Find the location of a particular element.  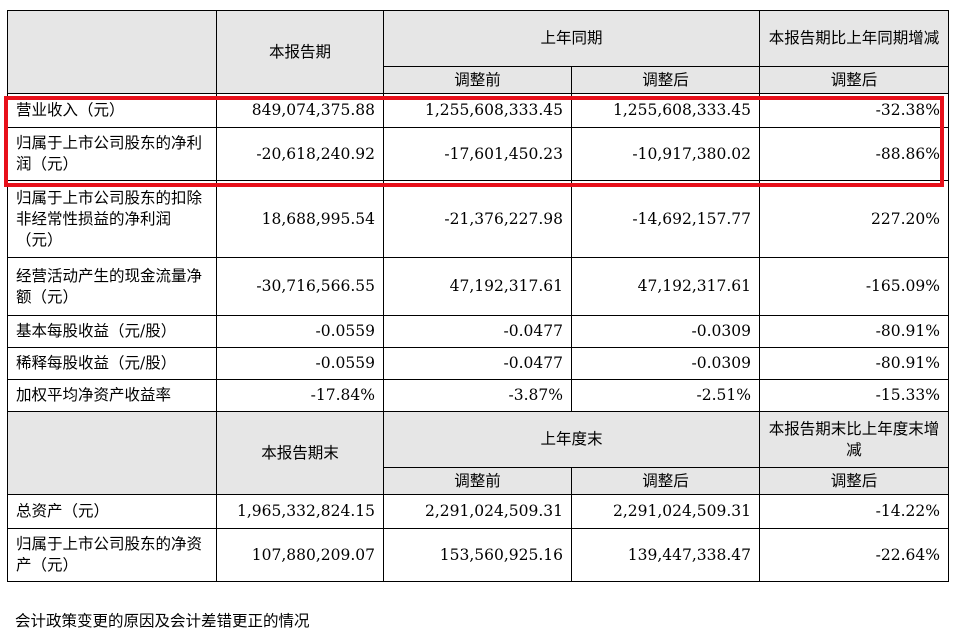

row-after: 47,192,317.61 is located at coordinates (665, 286).